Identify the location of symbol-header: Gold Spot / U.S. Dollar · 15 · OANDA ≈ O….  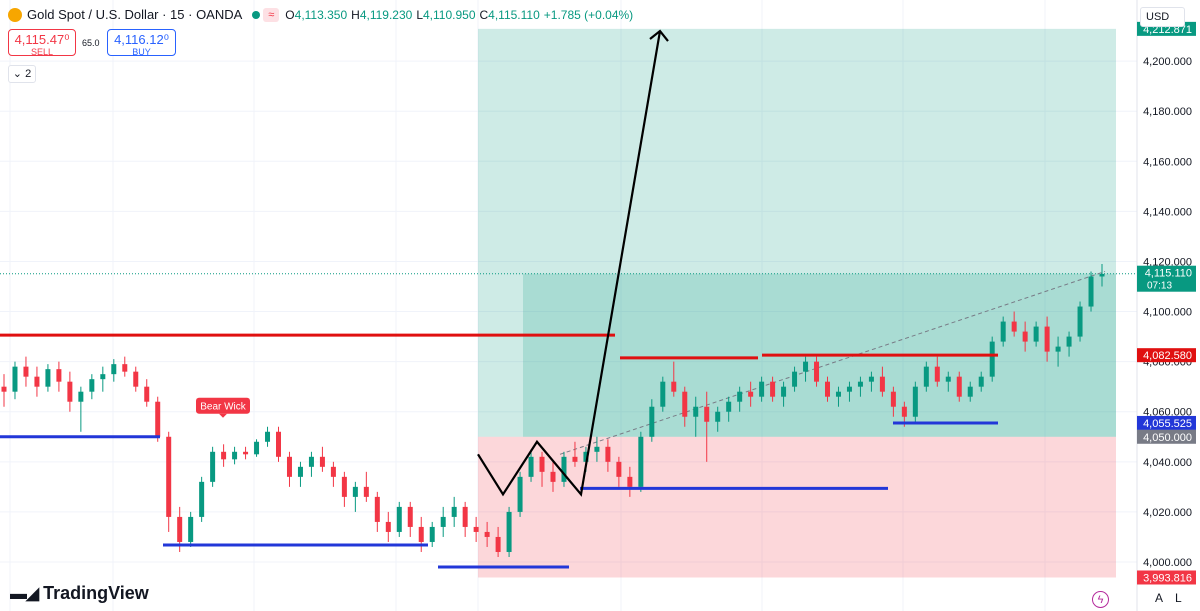
(320, 14).